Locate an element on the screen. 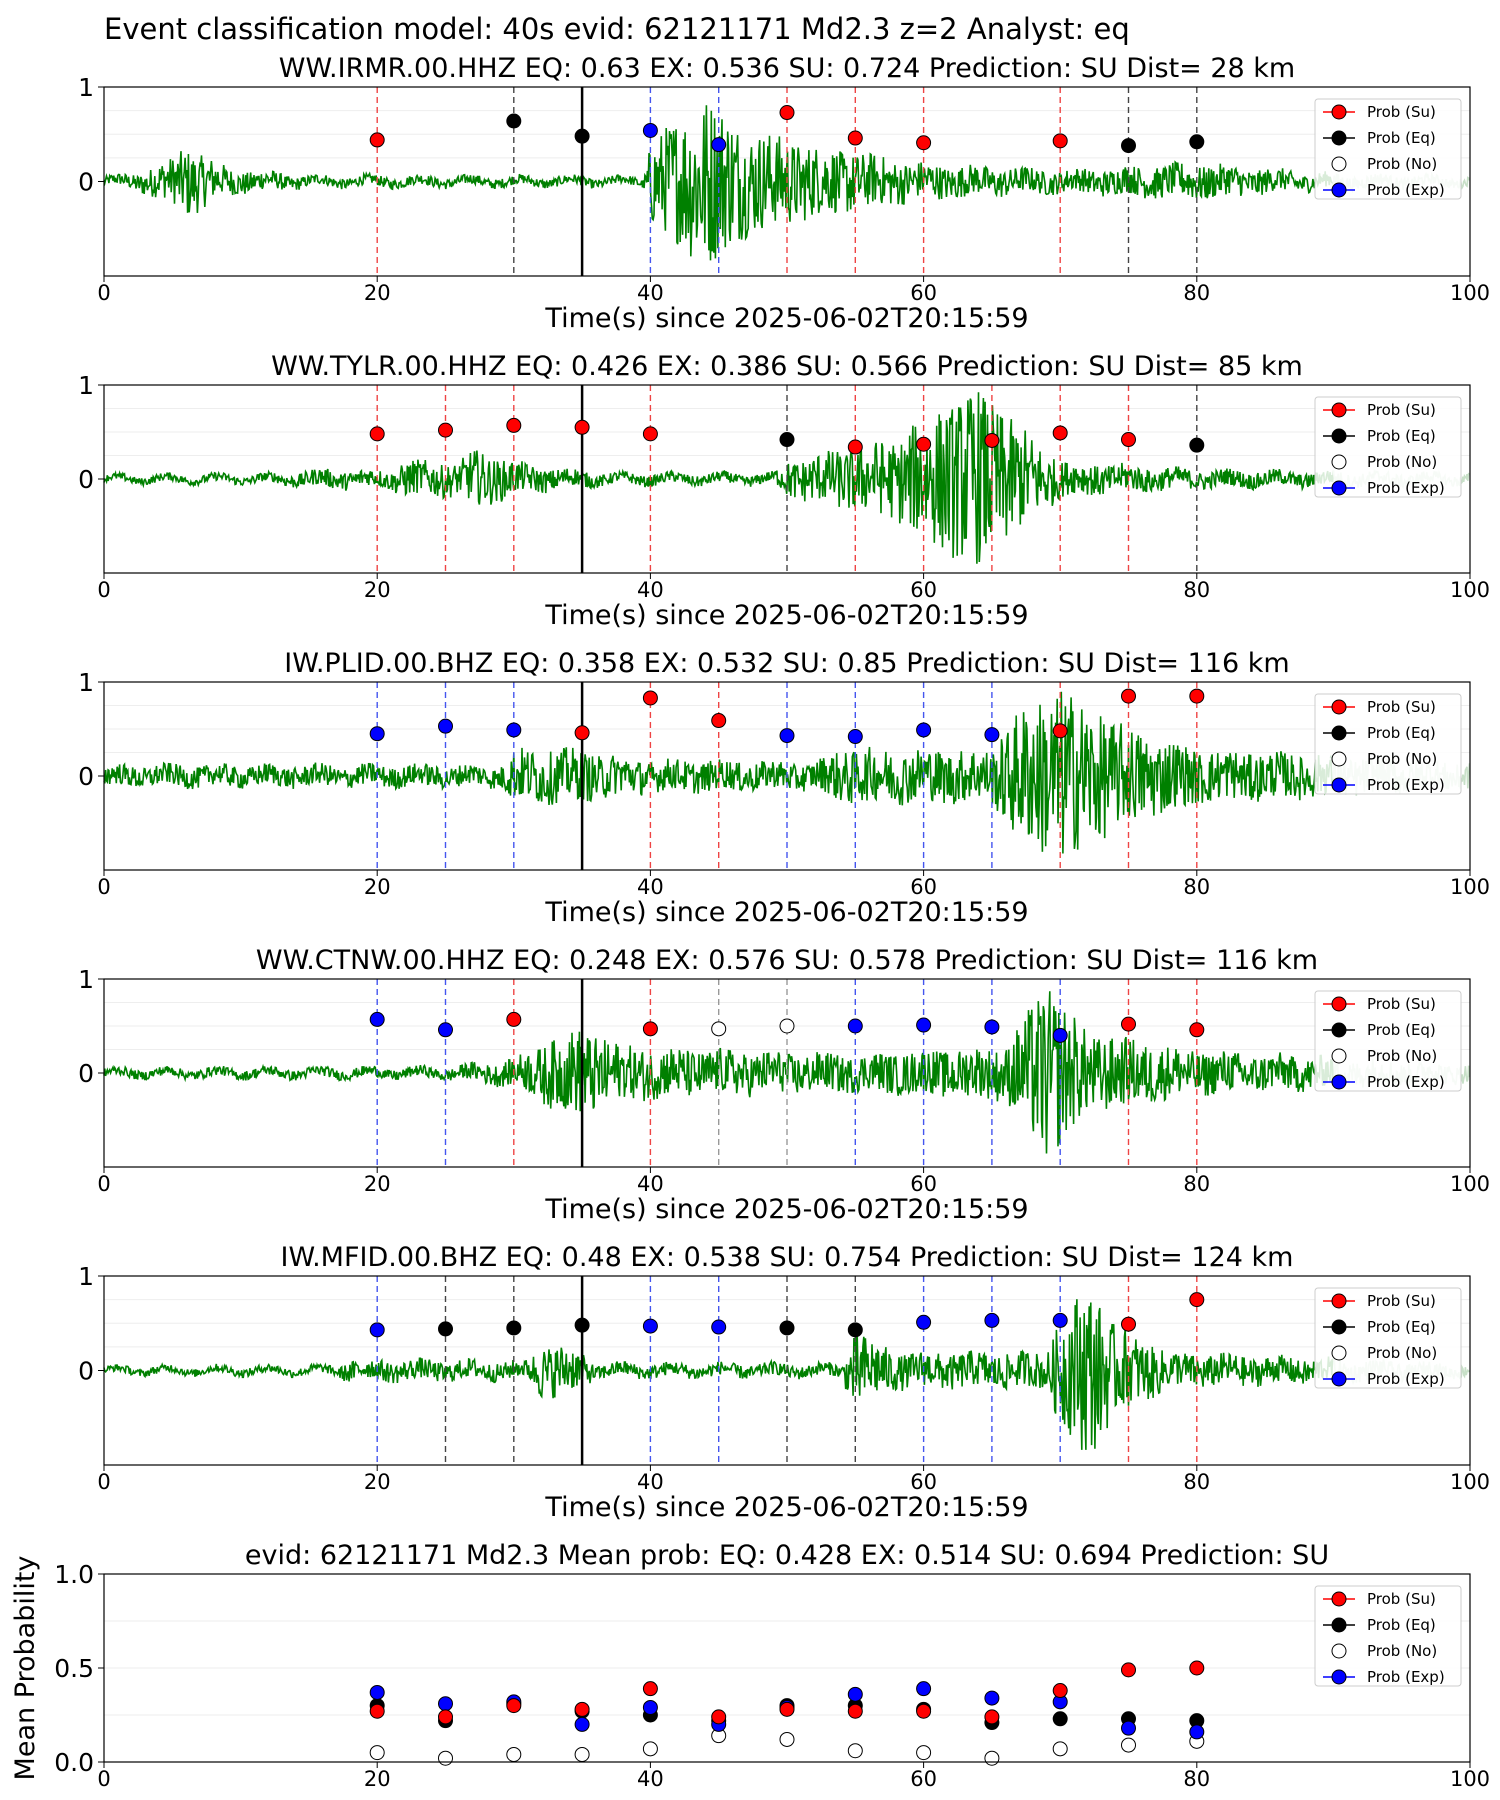  legend-marker-eq is located at coordinates (1339, 1030).